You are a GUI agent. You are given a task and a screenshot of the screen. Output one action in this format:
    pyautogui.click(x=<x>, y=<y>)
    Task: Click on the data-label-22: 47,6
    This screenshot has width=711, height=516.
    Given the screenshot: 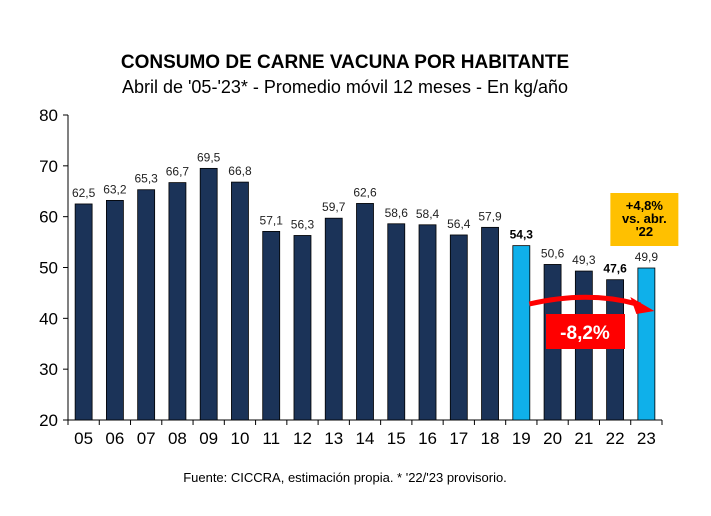 What is the action you would take?
    pyautogui.click(x=615, y=269)
    